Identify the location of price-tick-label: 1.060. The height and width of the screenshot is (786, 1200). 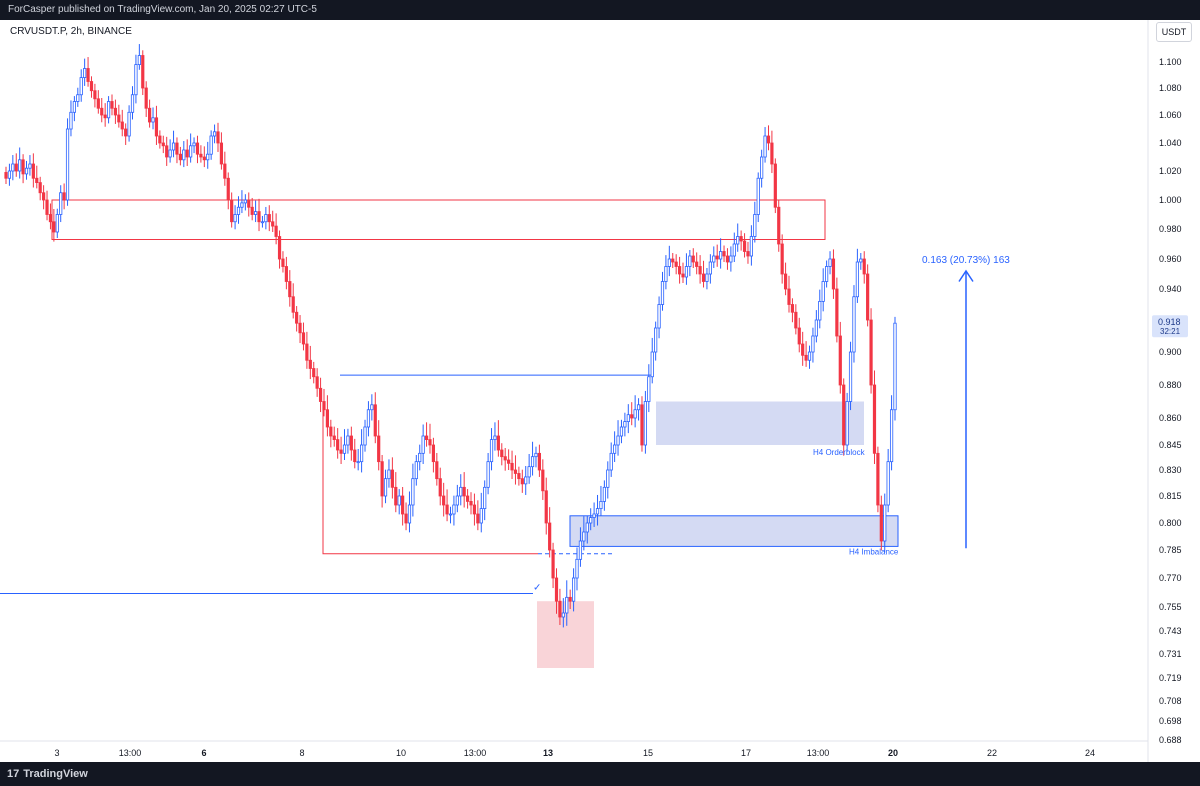
(1170, 115).